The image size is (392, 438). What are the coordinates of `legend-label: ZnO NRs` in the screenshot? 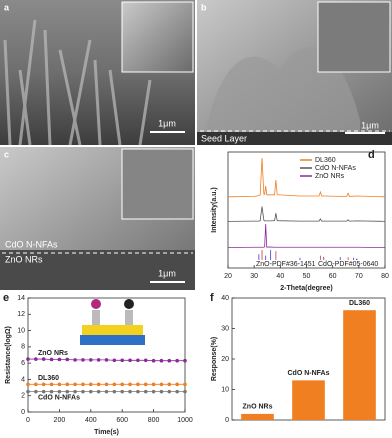 It's located at (330, 176).